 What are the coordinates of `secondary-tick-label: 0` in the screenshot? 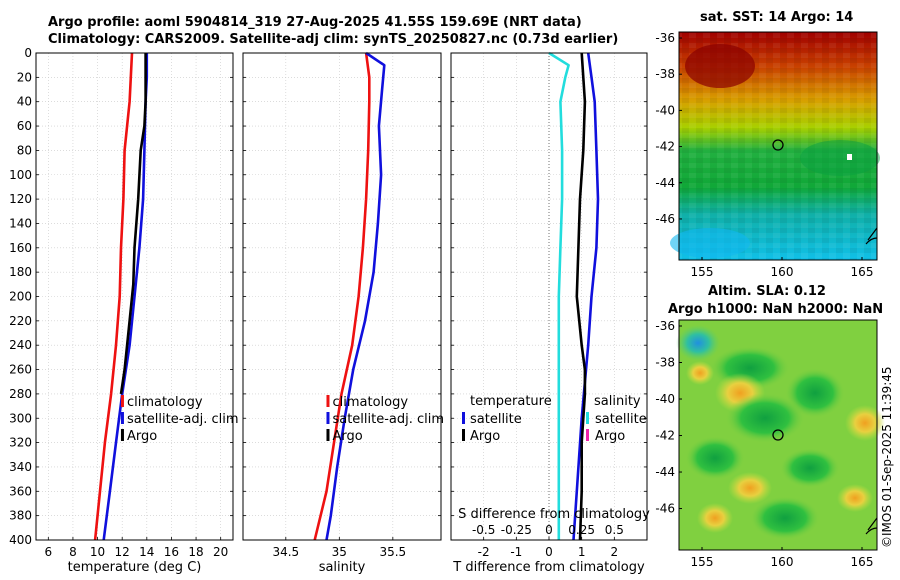 It's located at (549, 530).